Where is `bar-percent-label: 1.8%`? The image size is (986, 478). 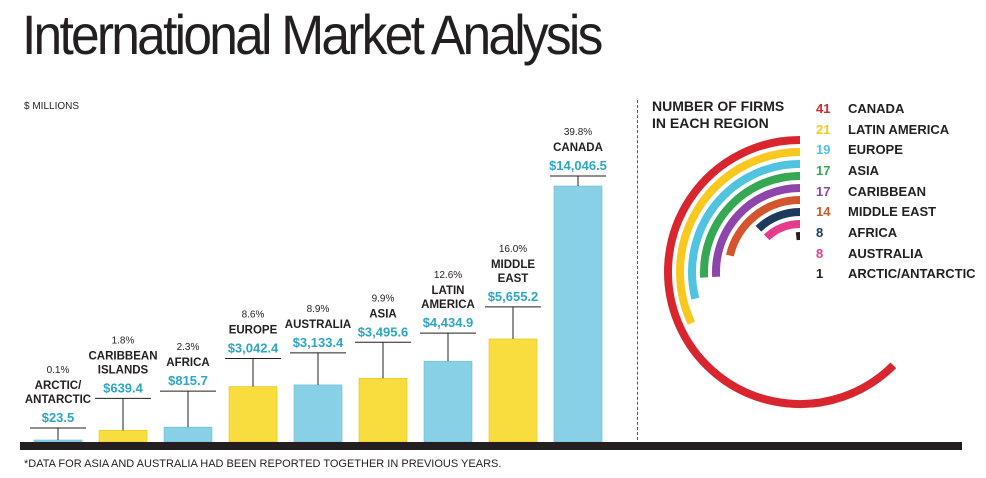
bar-percent-label: 1.8% is located at coordinates (123, 340).